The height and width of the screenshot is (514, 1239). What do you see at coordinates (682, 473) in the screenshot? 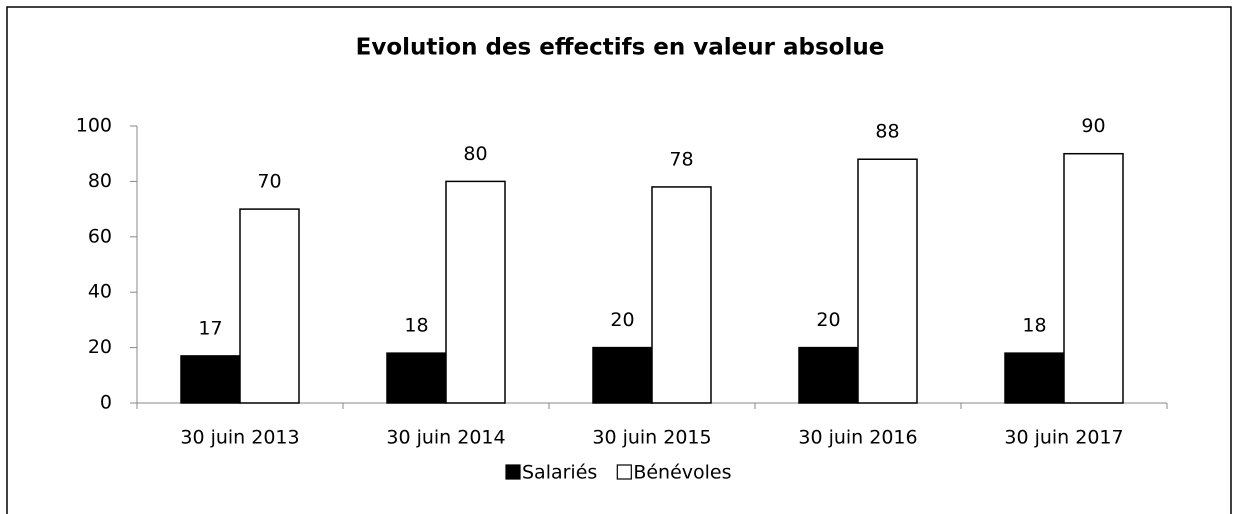
I see `legend-label: Bénévoles` at bounding box center [682, 473].